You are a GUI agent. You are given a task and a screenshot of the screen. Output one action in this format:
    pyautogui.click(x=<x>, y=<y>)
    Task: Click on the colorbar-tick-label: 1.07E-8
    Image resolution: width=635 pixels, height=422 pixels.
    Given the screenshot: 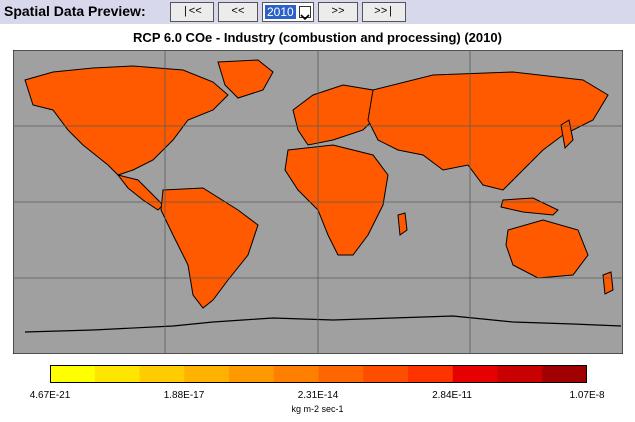 What is the action you would take?
    pyautogui.click(x=587, y=395)
    